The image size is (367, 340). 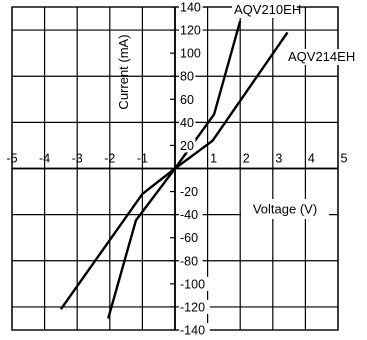 I want to click on x-tick-label: 1, so click(x=213, y=159).